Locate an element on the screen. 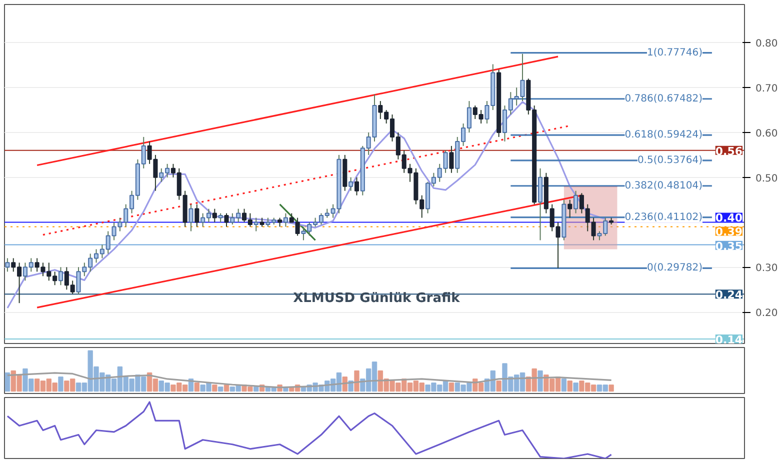 The width and height of the screenshot is (780, 470). ref-line-label: 0.14 is located at coordinates (729, 340).